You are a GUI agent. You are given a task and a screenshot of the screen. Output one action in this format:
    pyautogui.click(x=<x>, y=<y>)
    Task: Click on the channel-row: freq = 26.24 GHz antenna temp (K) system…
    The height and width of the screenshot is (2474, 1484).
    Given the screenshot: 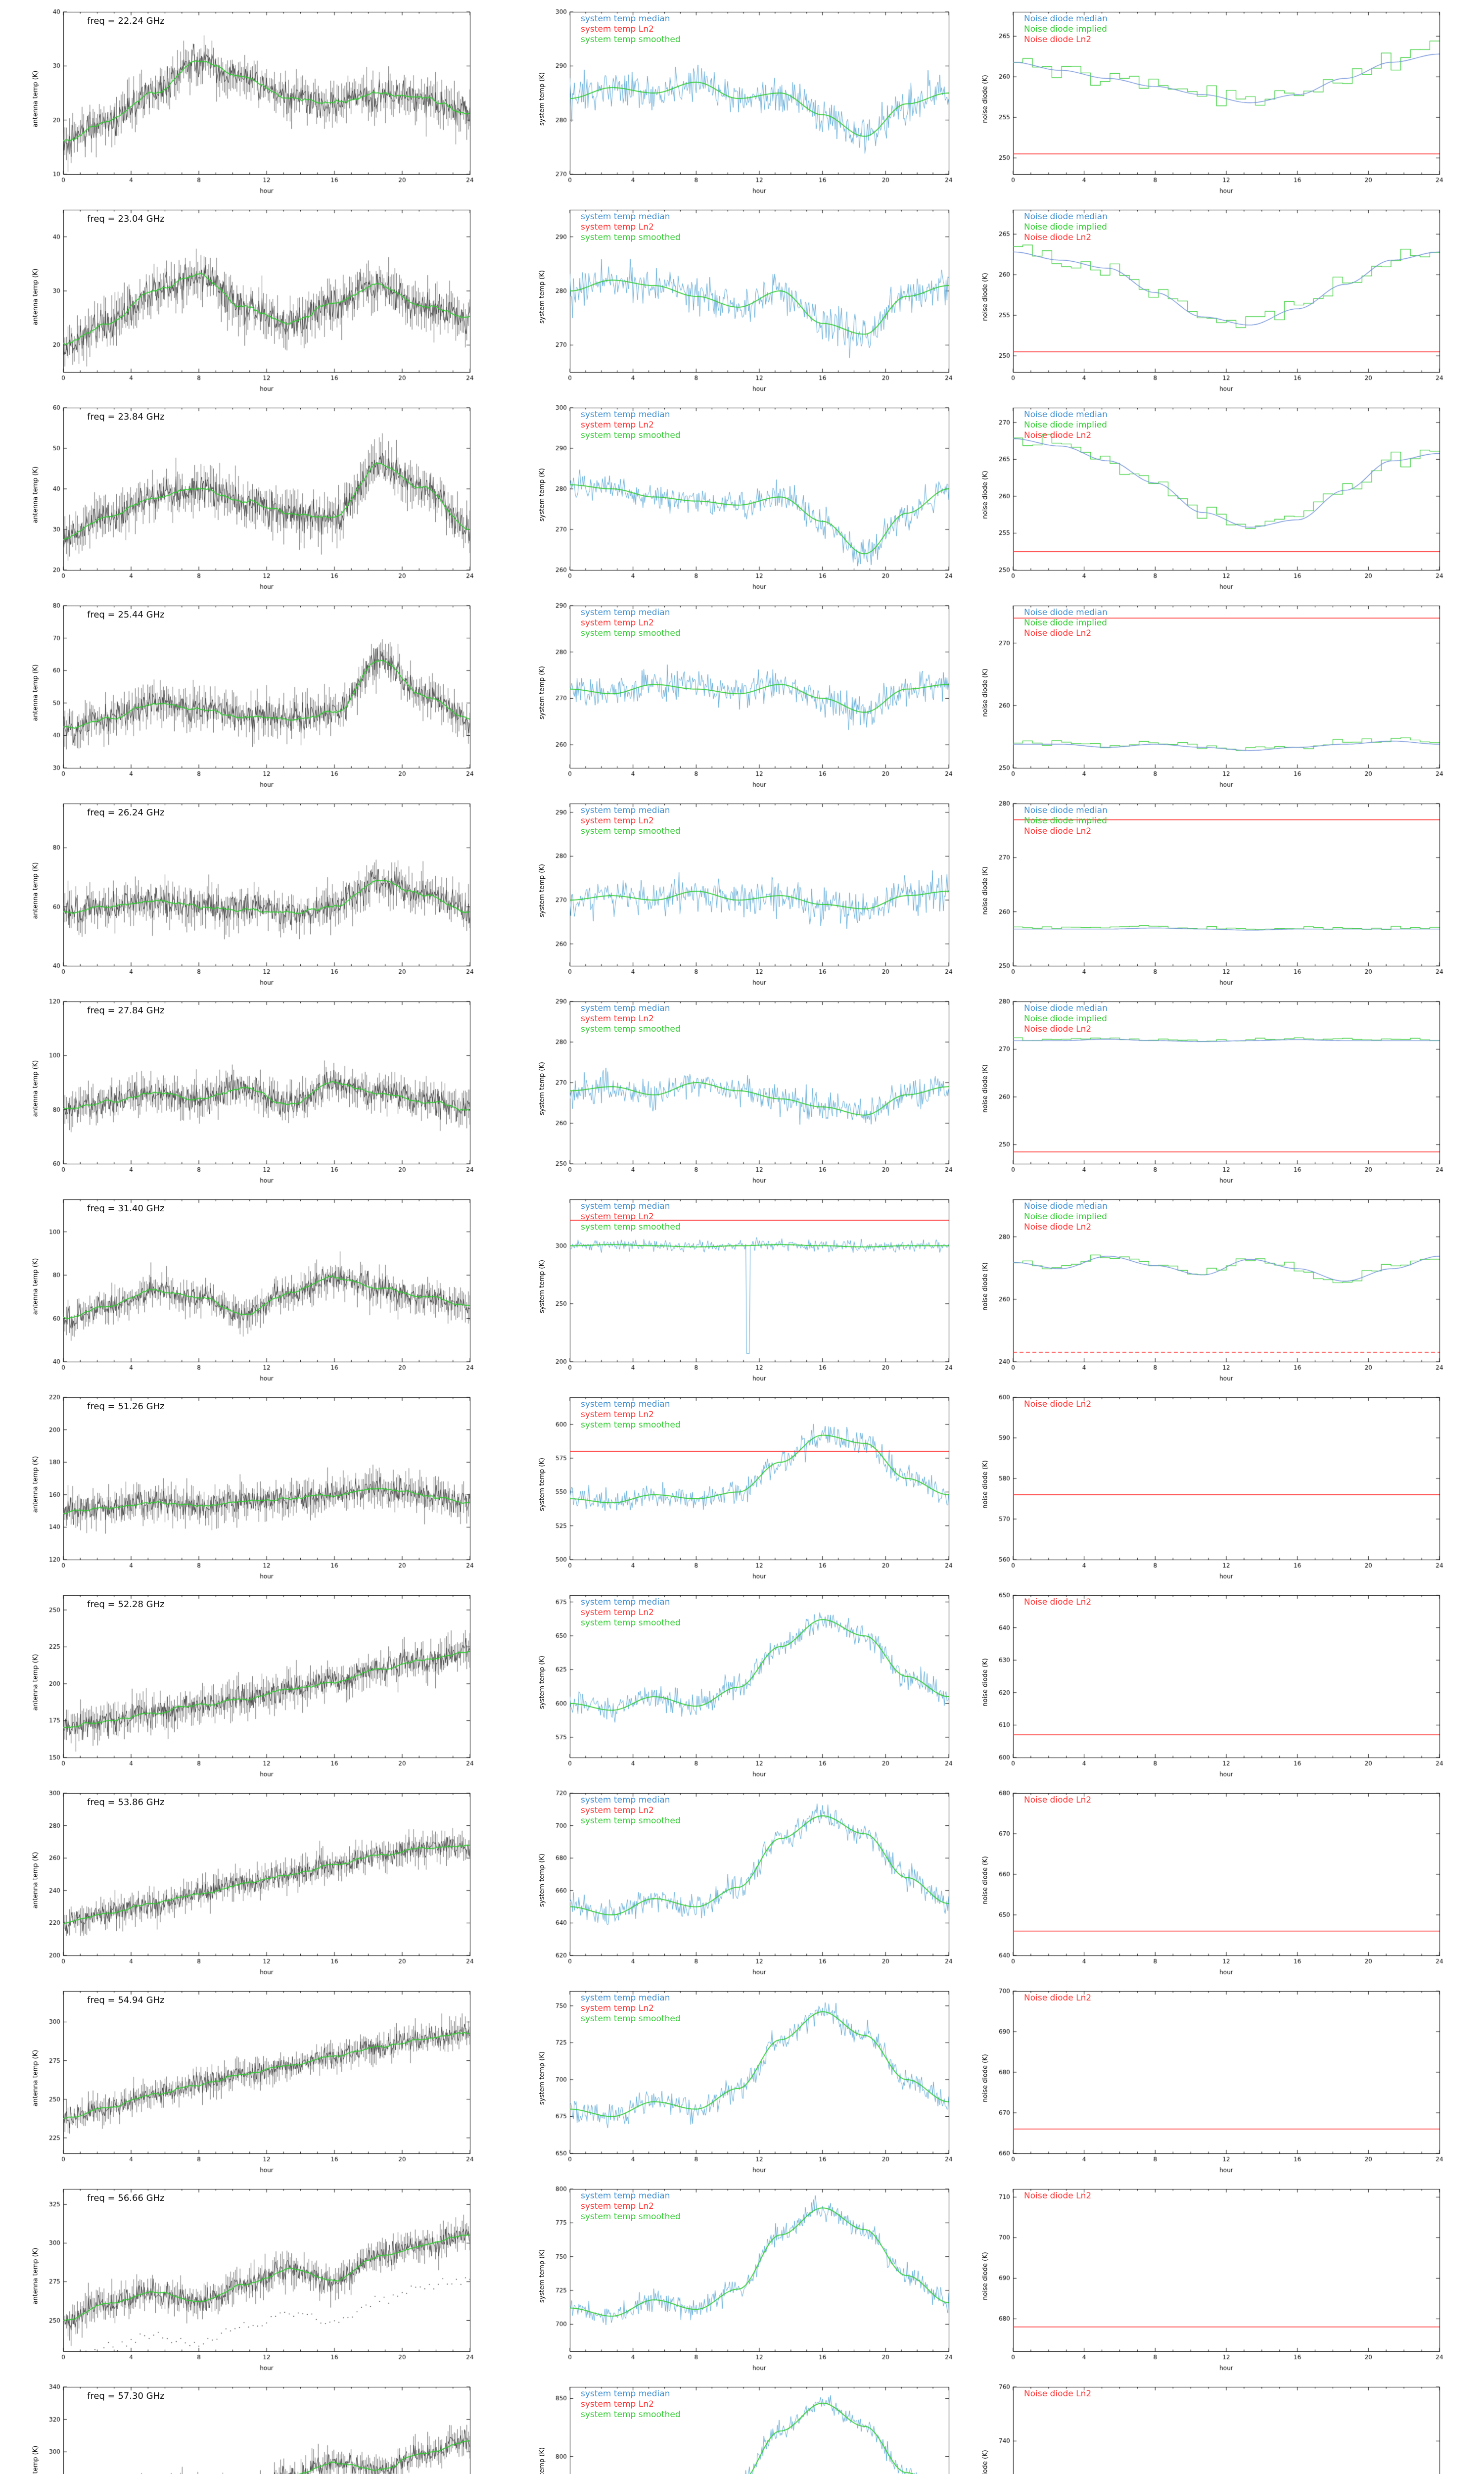 What is the action you would take?
    pyautogui.click(x=742, y=891)
    